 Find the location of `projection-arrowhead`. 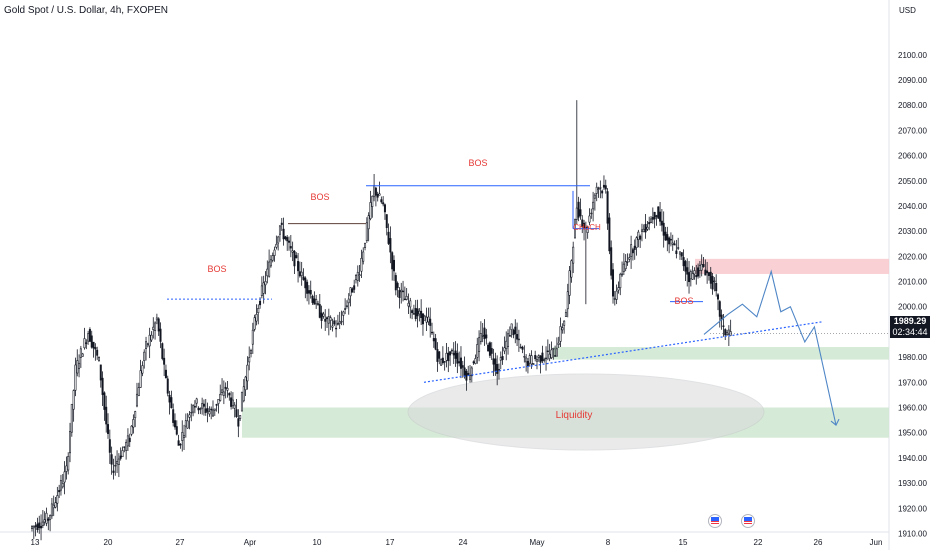

projection-arrowhead is located at coordinates (835, 422).